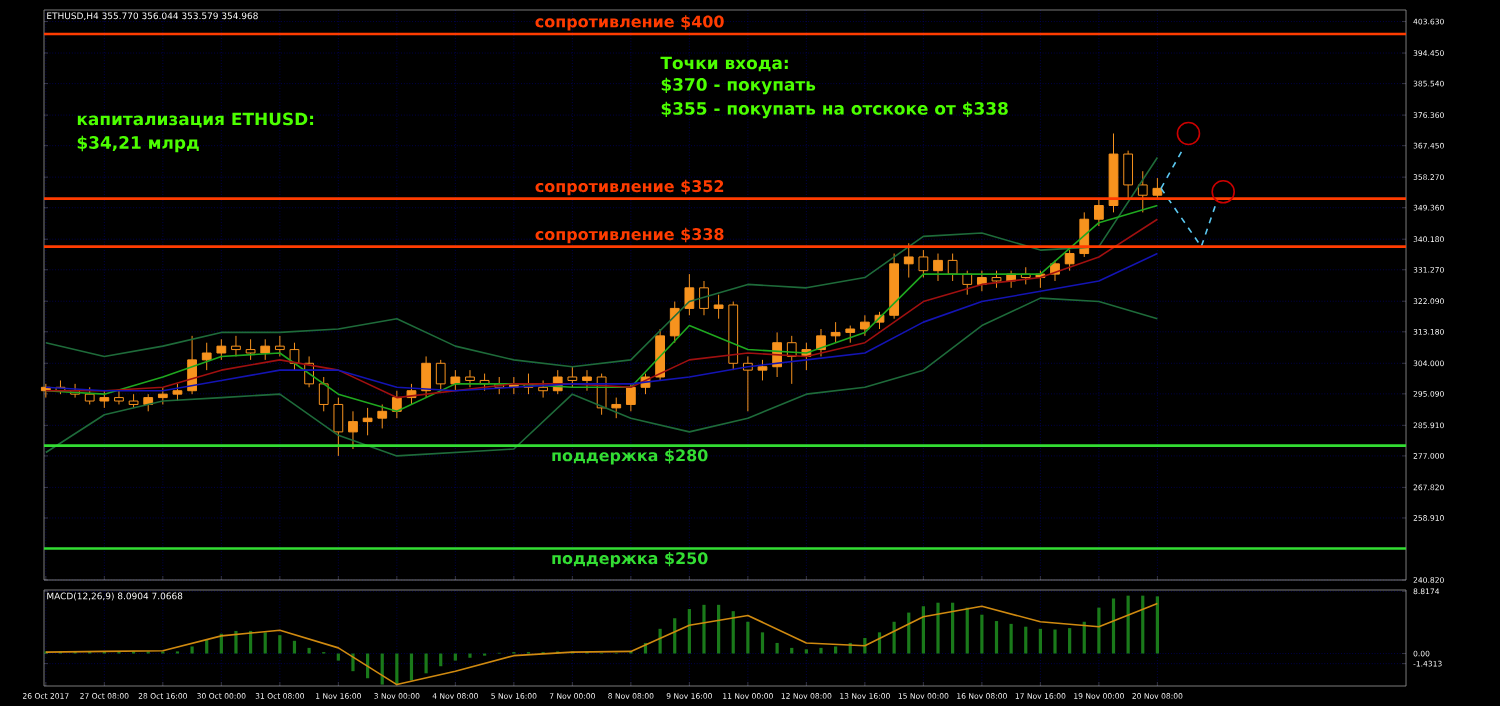  What do you see at coordinates (195, 120) in the screenshot?
I see `annotation: капитализация ETHUSD:` at bounding box center [195, 120].